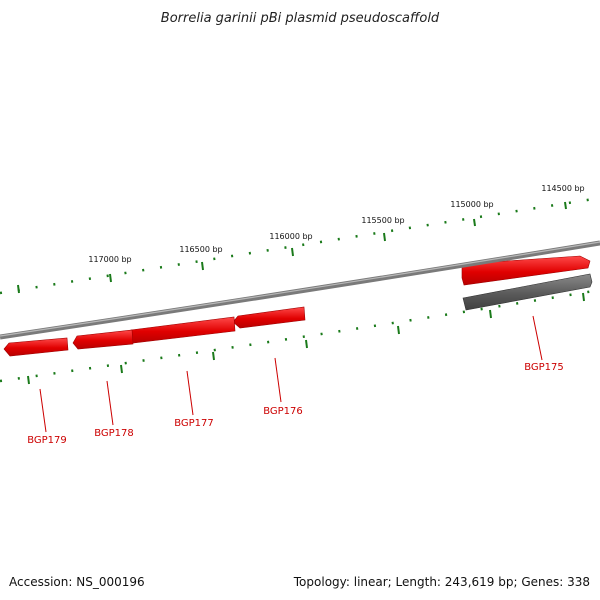 This screenshot has width=600, height=600. What do you see at coordinates (43, 410) in the screenshot?
I see `leader-bgp179` at bounding box center [43, 410].